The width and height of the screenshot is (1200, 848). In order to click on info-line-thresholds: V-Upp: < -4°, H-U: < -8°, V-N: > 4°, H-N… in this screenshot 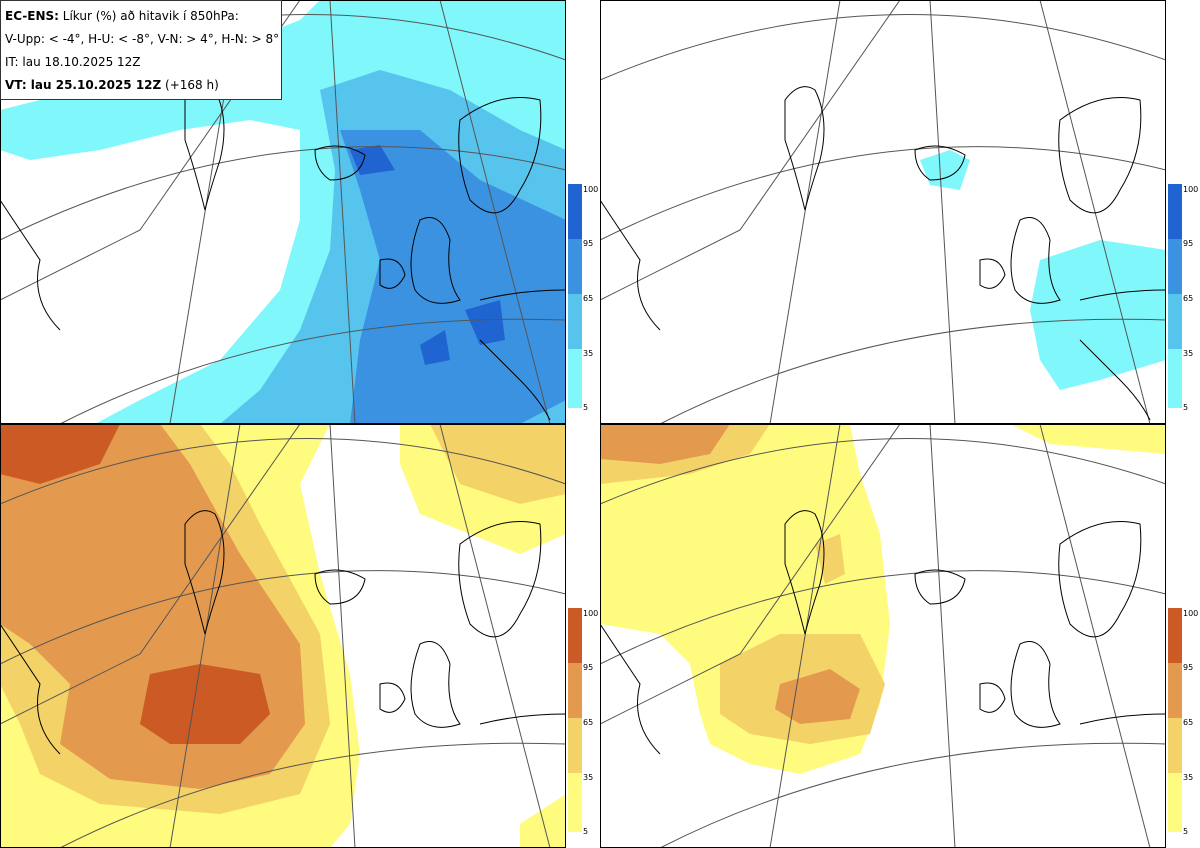, I will do `click(142, 39)`.